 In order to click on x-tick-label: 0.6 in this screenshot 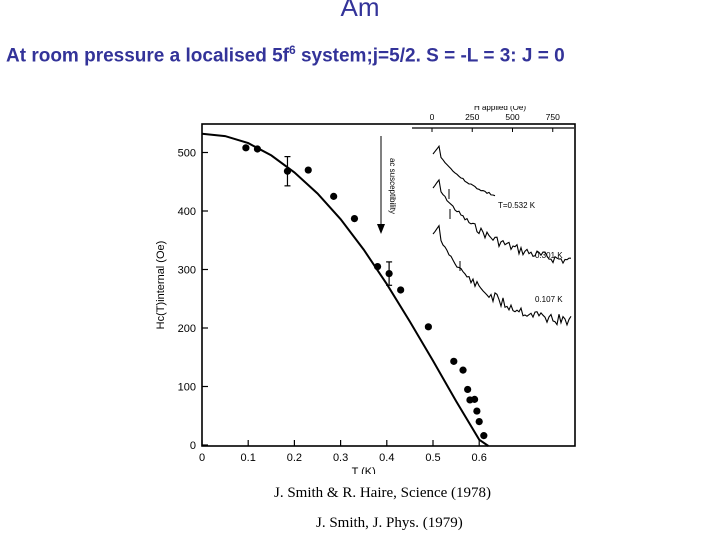, I will do `click(479, 458)`.